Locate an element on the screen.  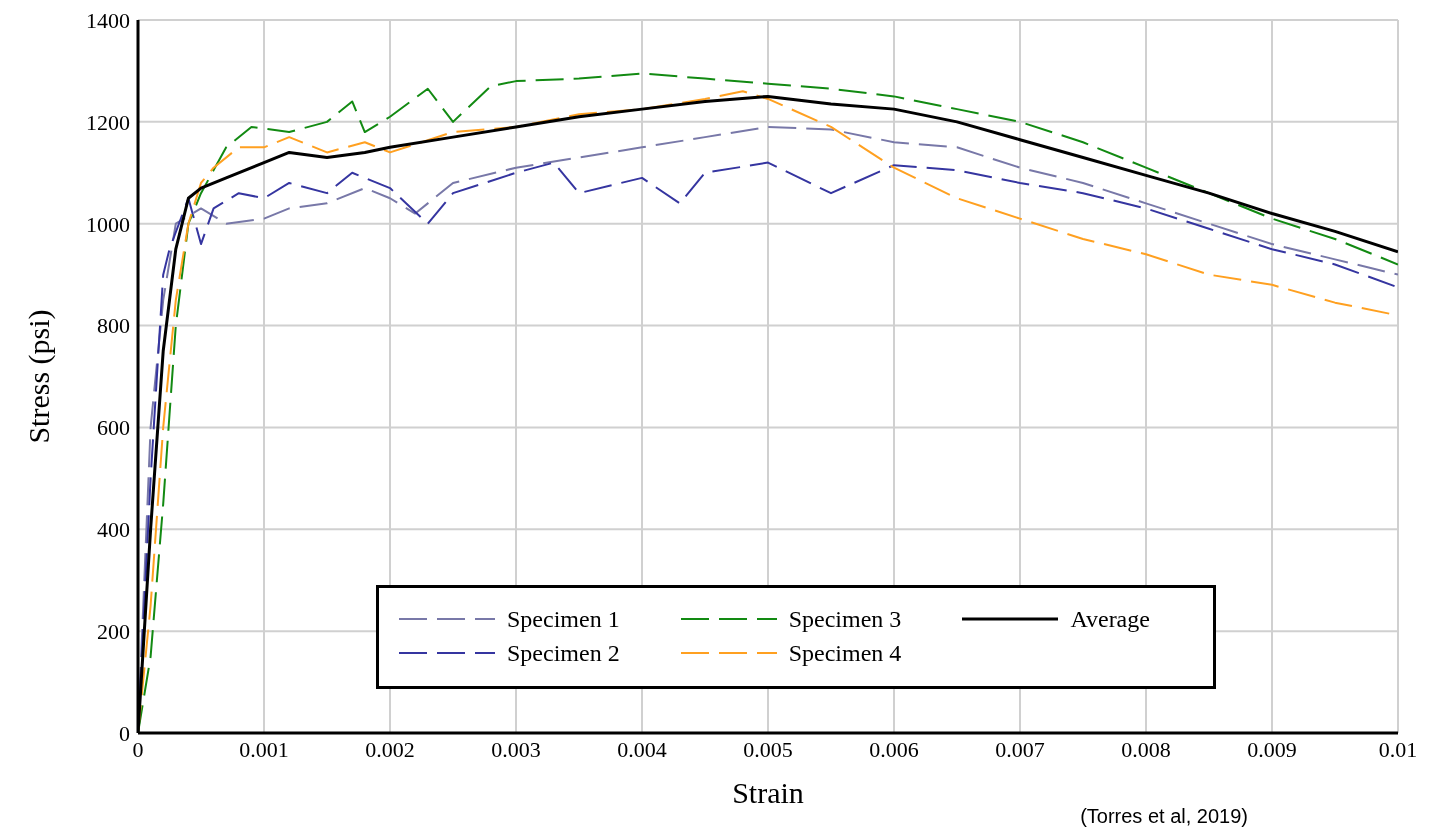
x-tick-label: 0.004 is located at coordinates (642, 749).